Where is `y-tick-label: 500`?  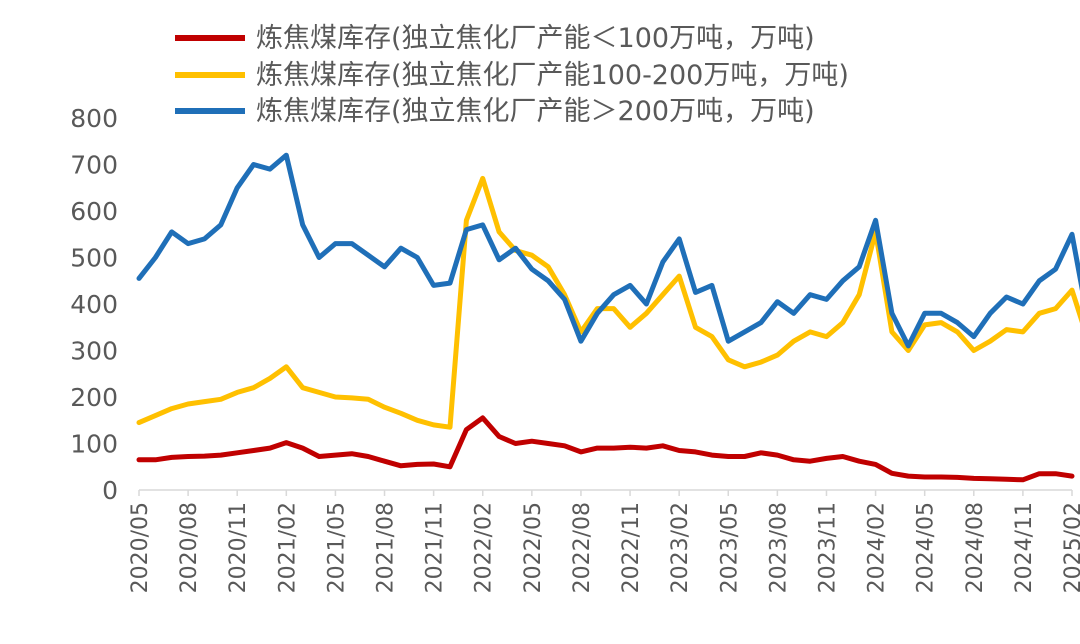 y-tick-label: 500 is located at coordinates (94, 258).